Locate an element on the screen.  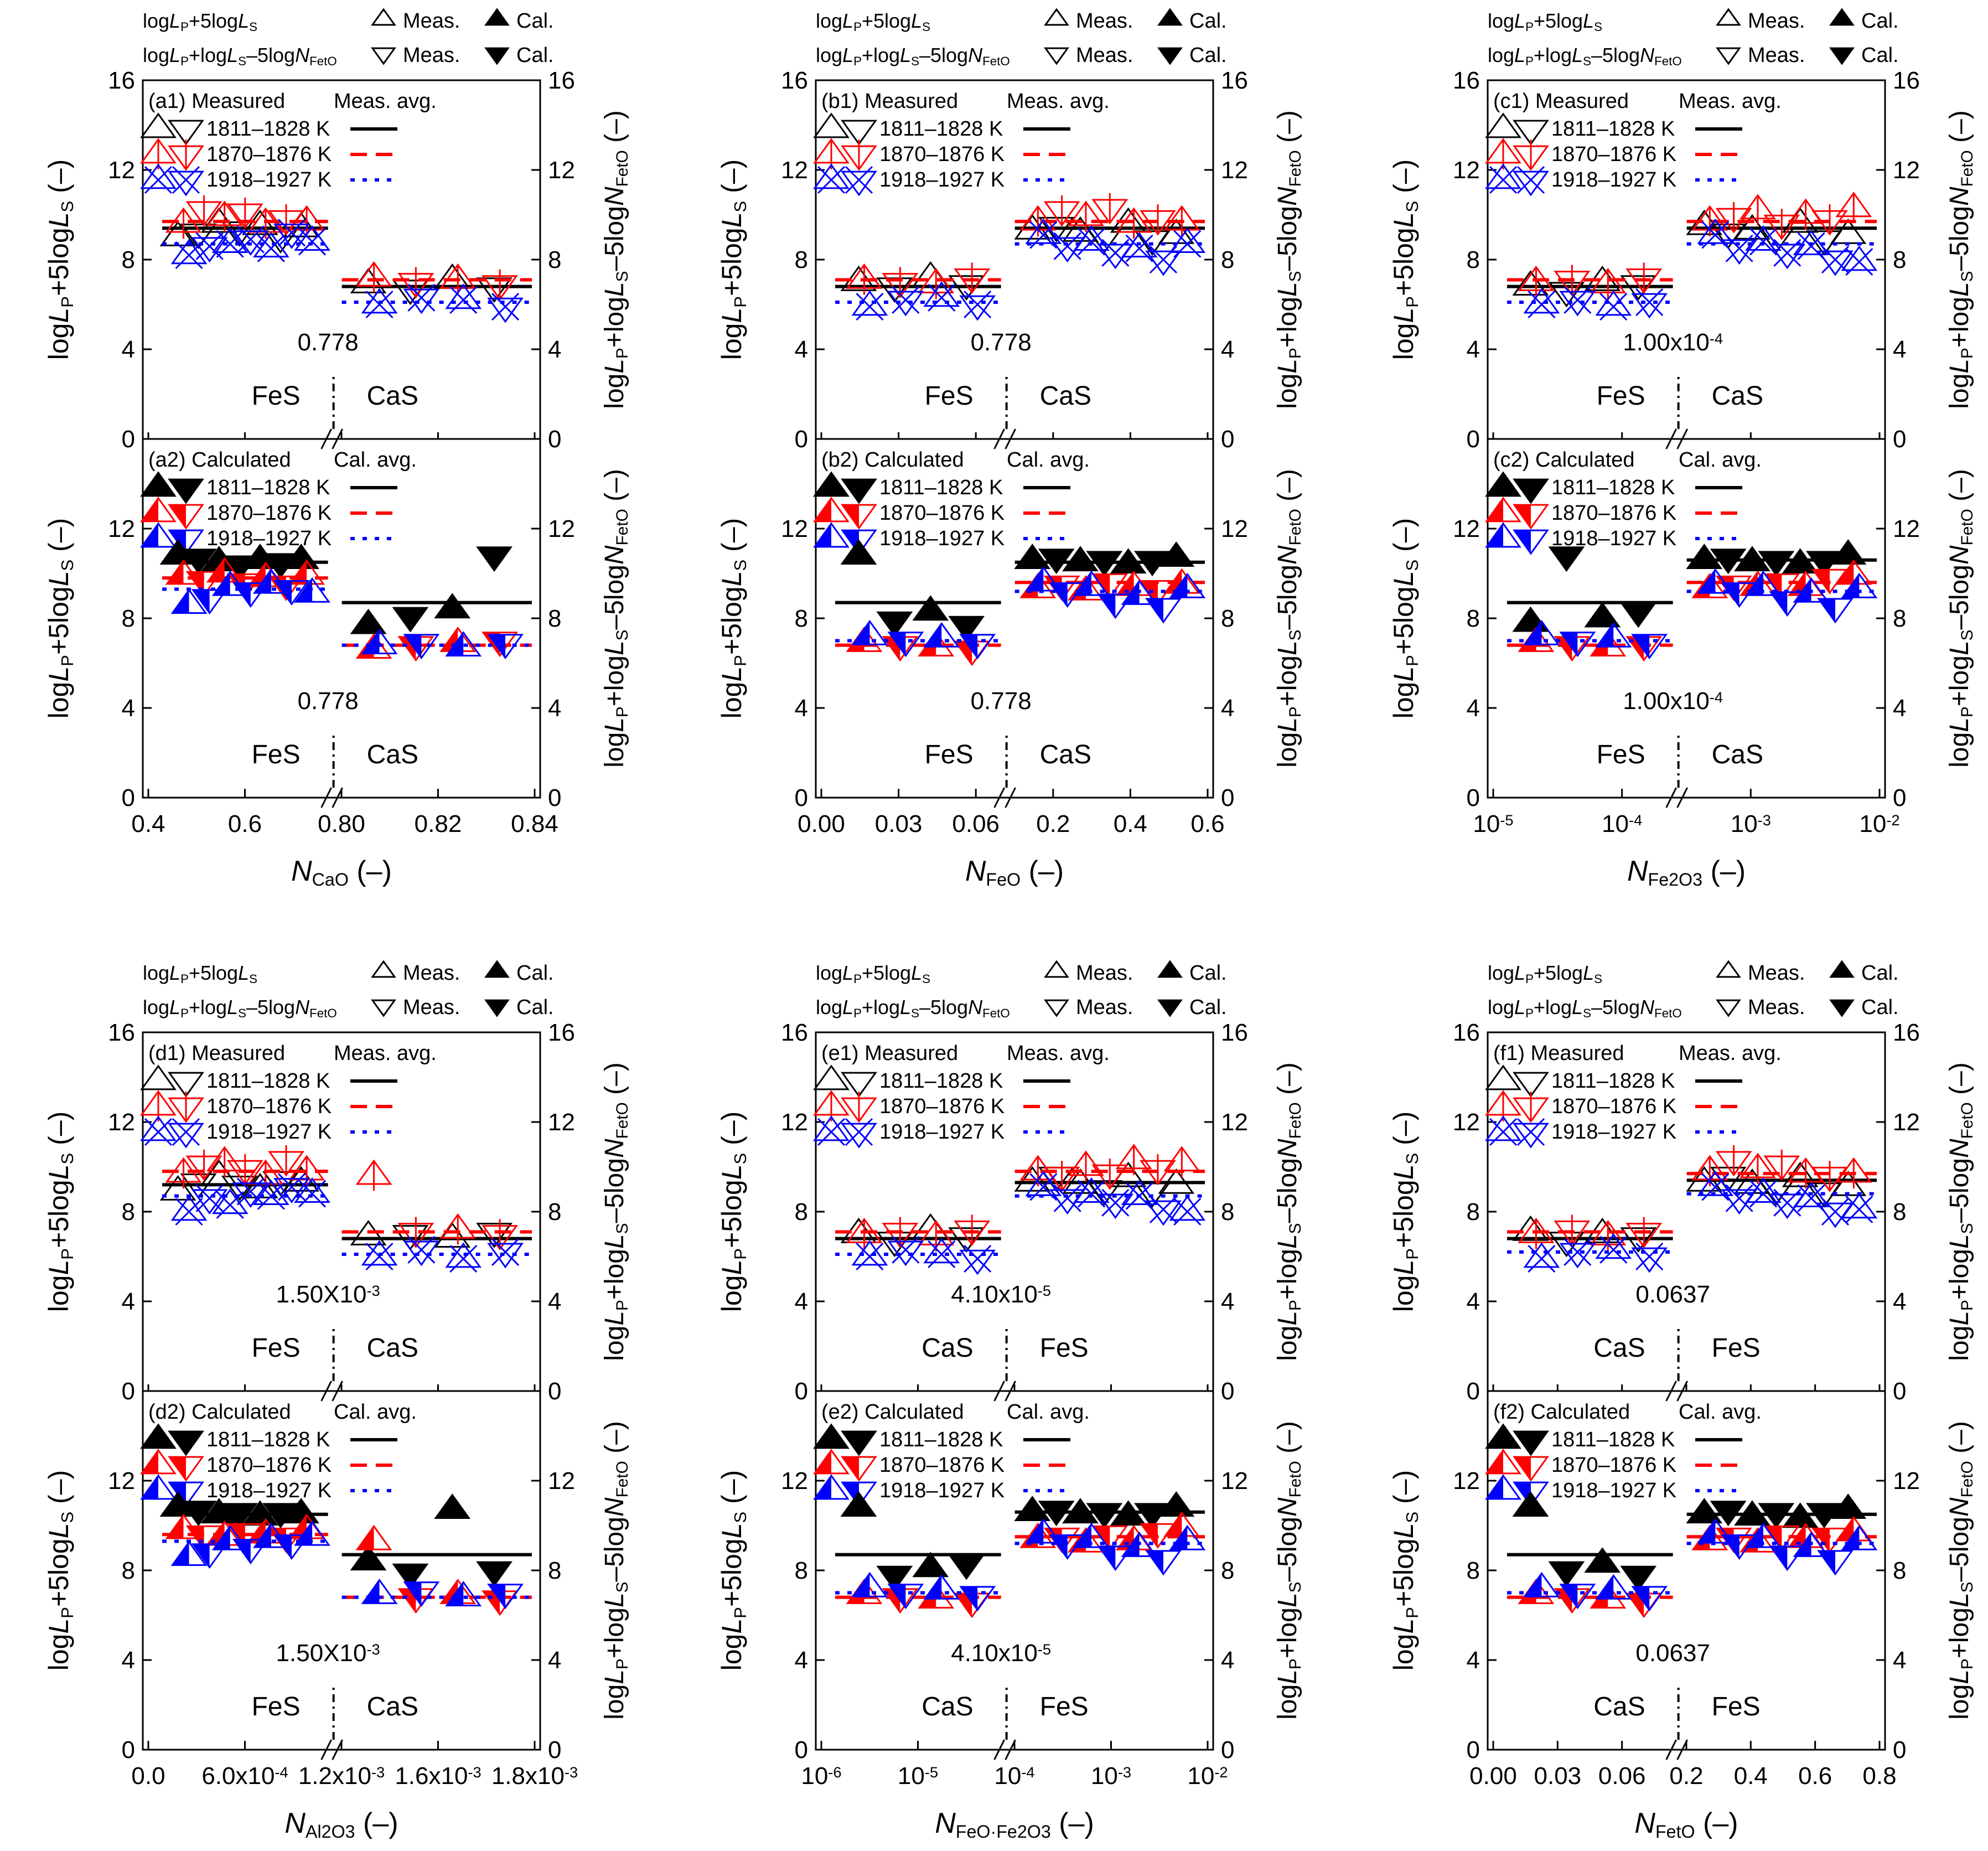
subpanel-tag: (e2) Calculated is located at coordinates (893, 1412).